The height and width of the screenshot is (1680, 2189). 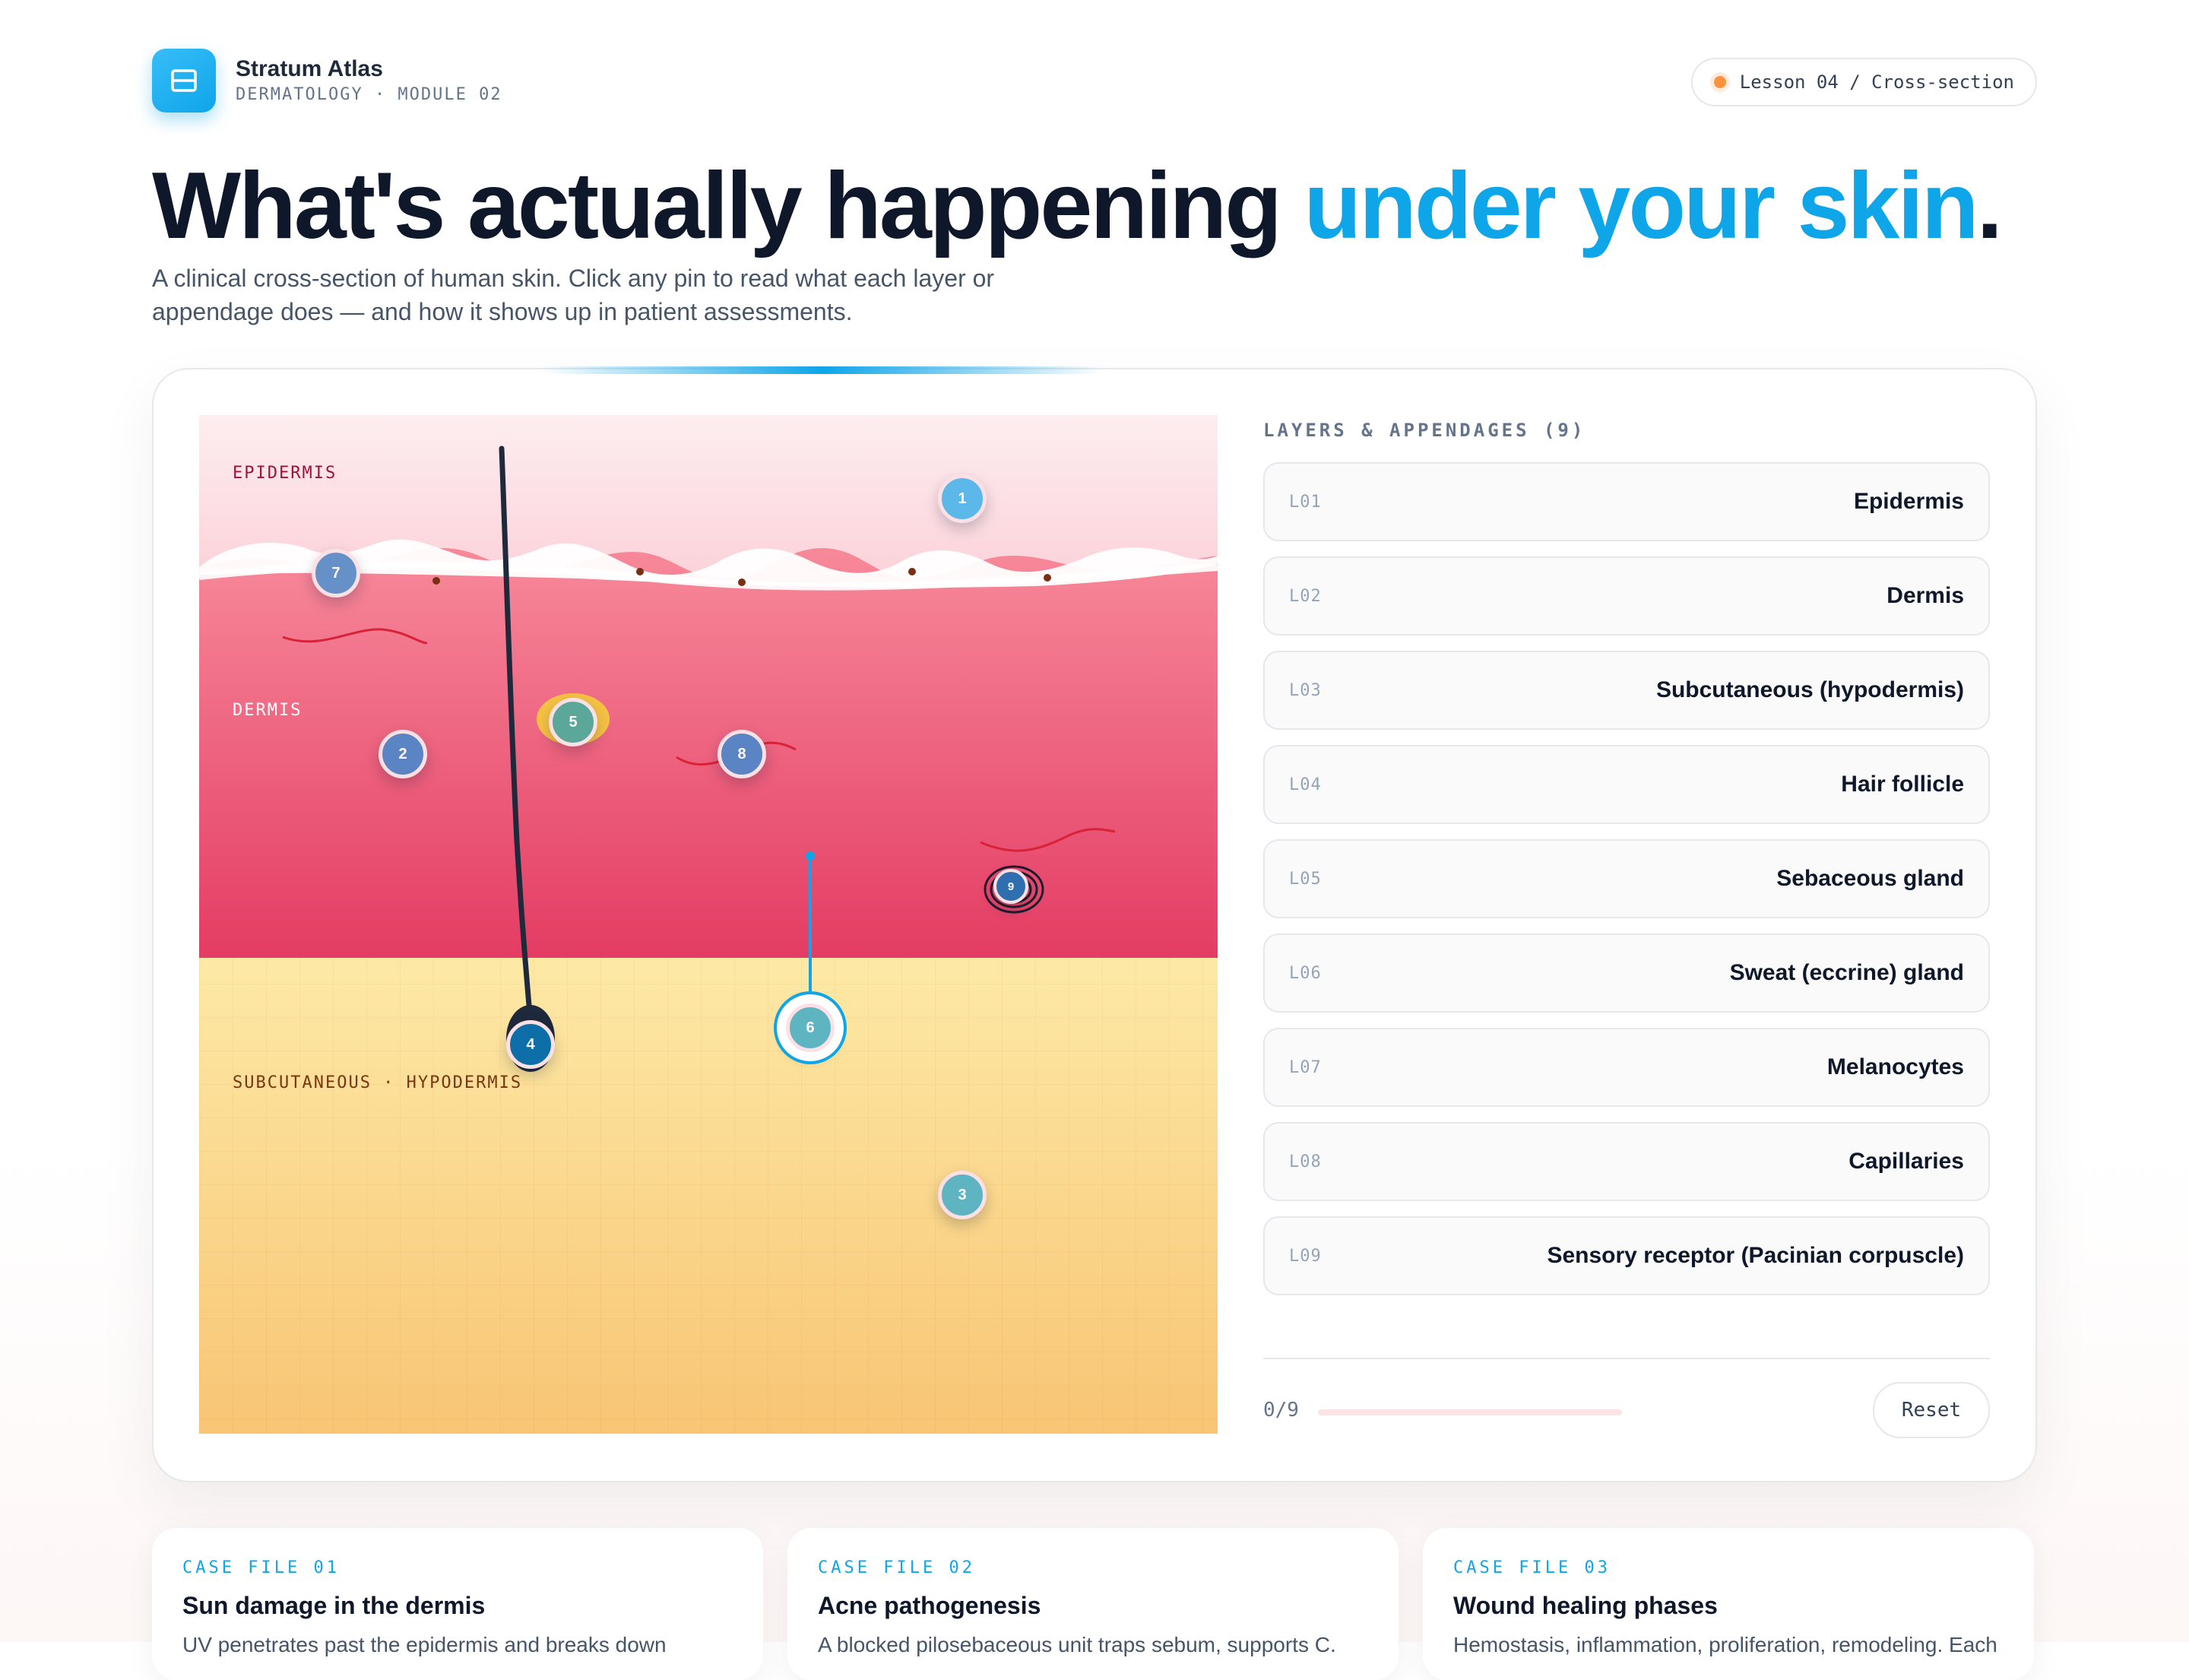 I want to click on pin-6: 6, so click(x=810, y=1027).